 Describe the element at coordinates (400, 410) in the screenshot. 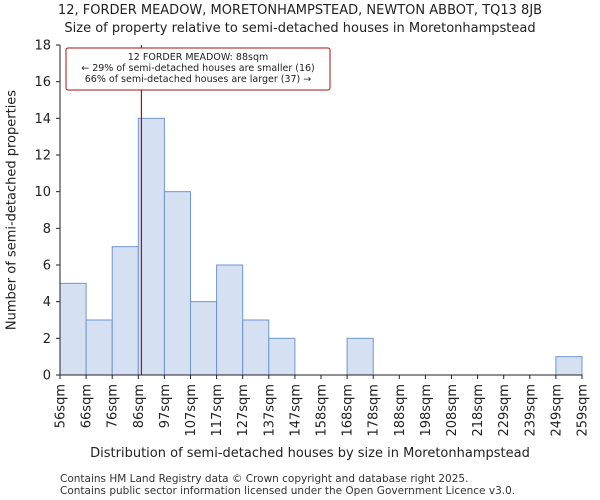

I see `x-tick-label: 188sqm` at that location.